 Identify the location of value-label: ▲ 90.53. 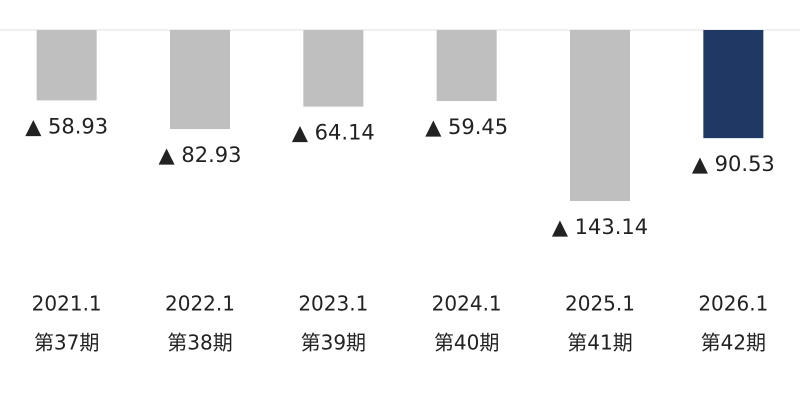
(733, 164).